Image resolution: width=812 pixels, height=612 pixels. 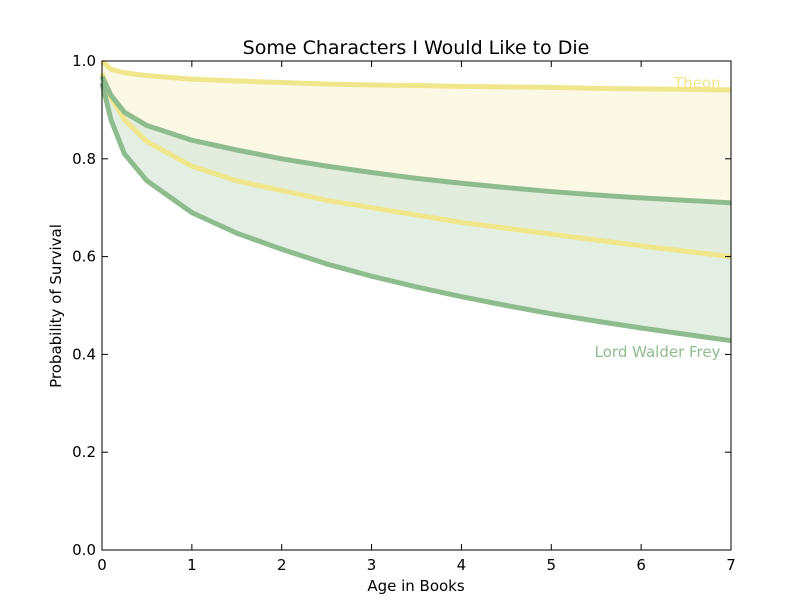 I want to click on x-axis-label: Age in Books, so click(x=416, y=586).